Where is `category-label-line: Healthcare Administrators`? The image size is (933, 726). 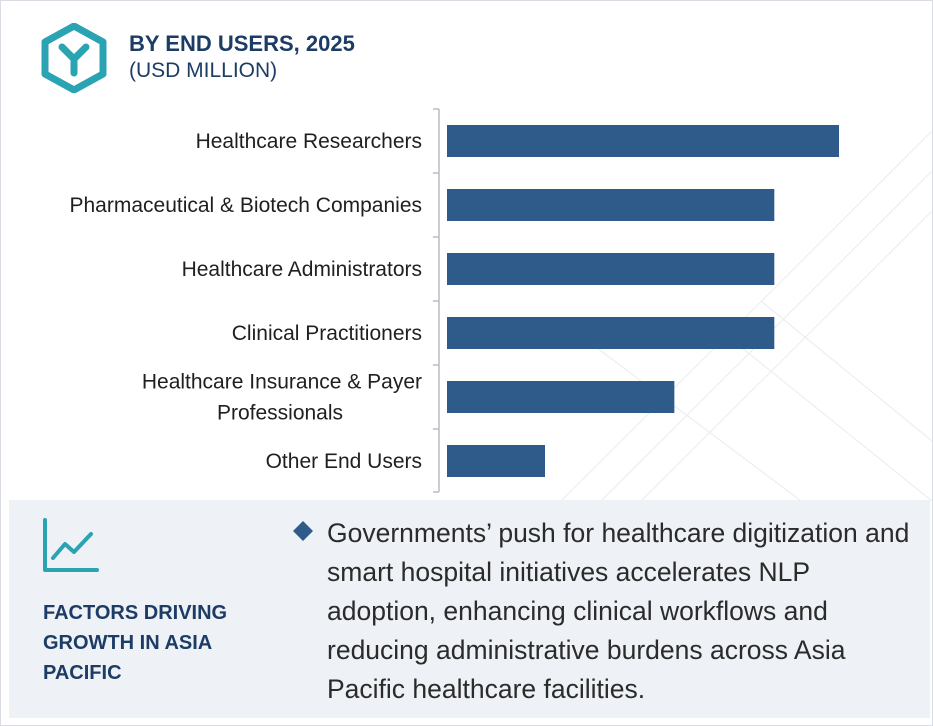 category-label-line: Healthcare Administrators is located at coordinates (302, 269).